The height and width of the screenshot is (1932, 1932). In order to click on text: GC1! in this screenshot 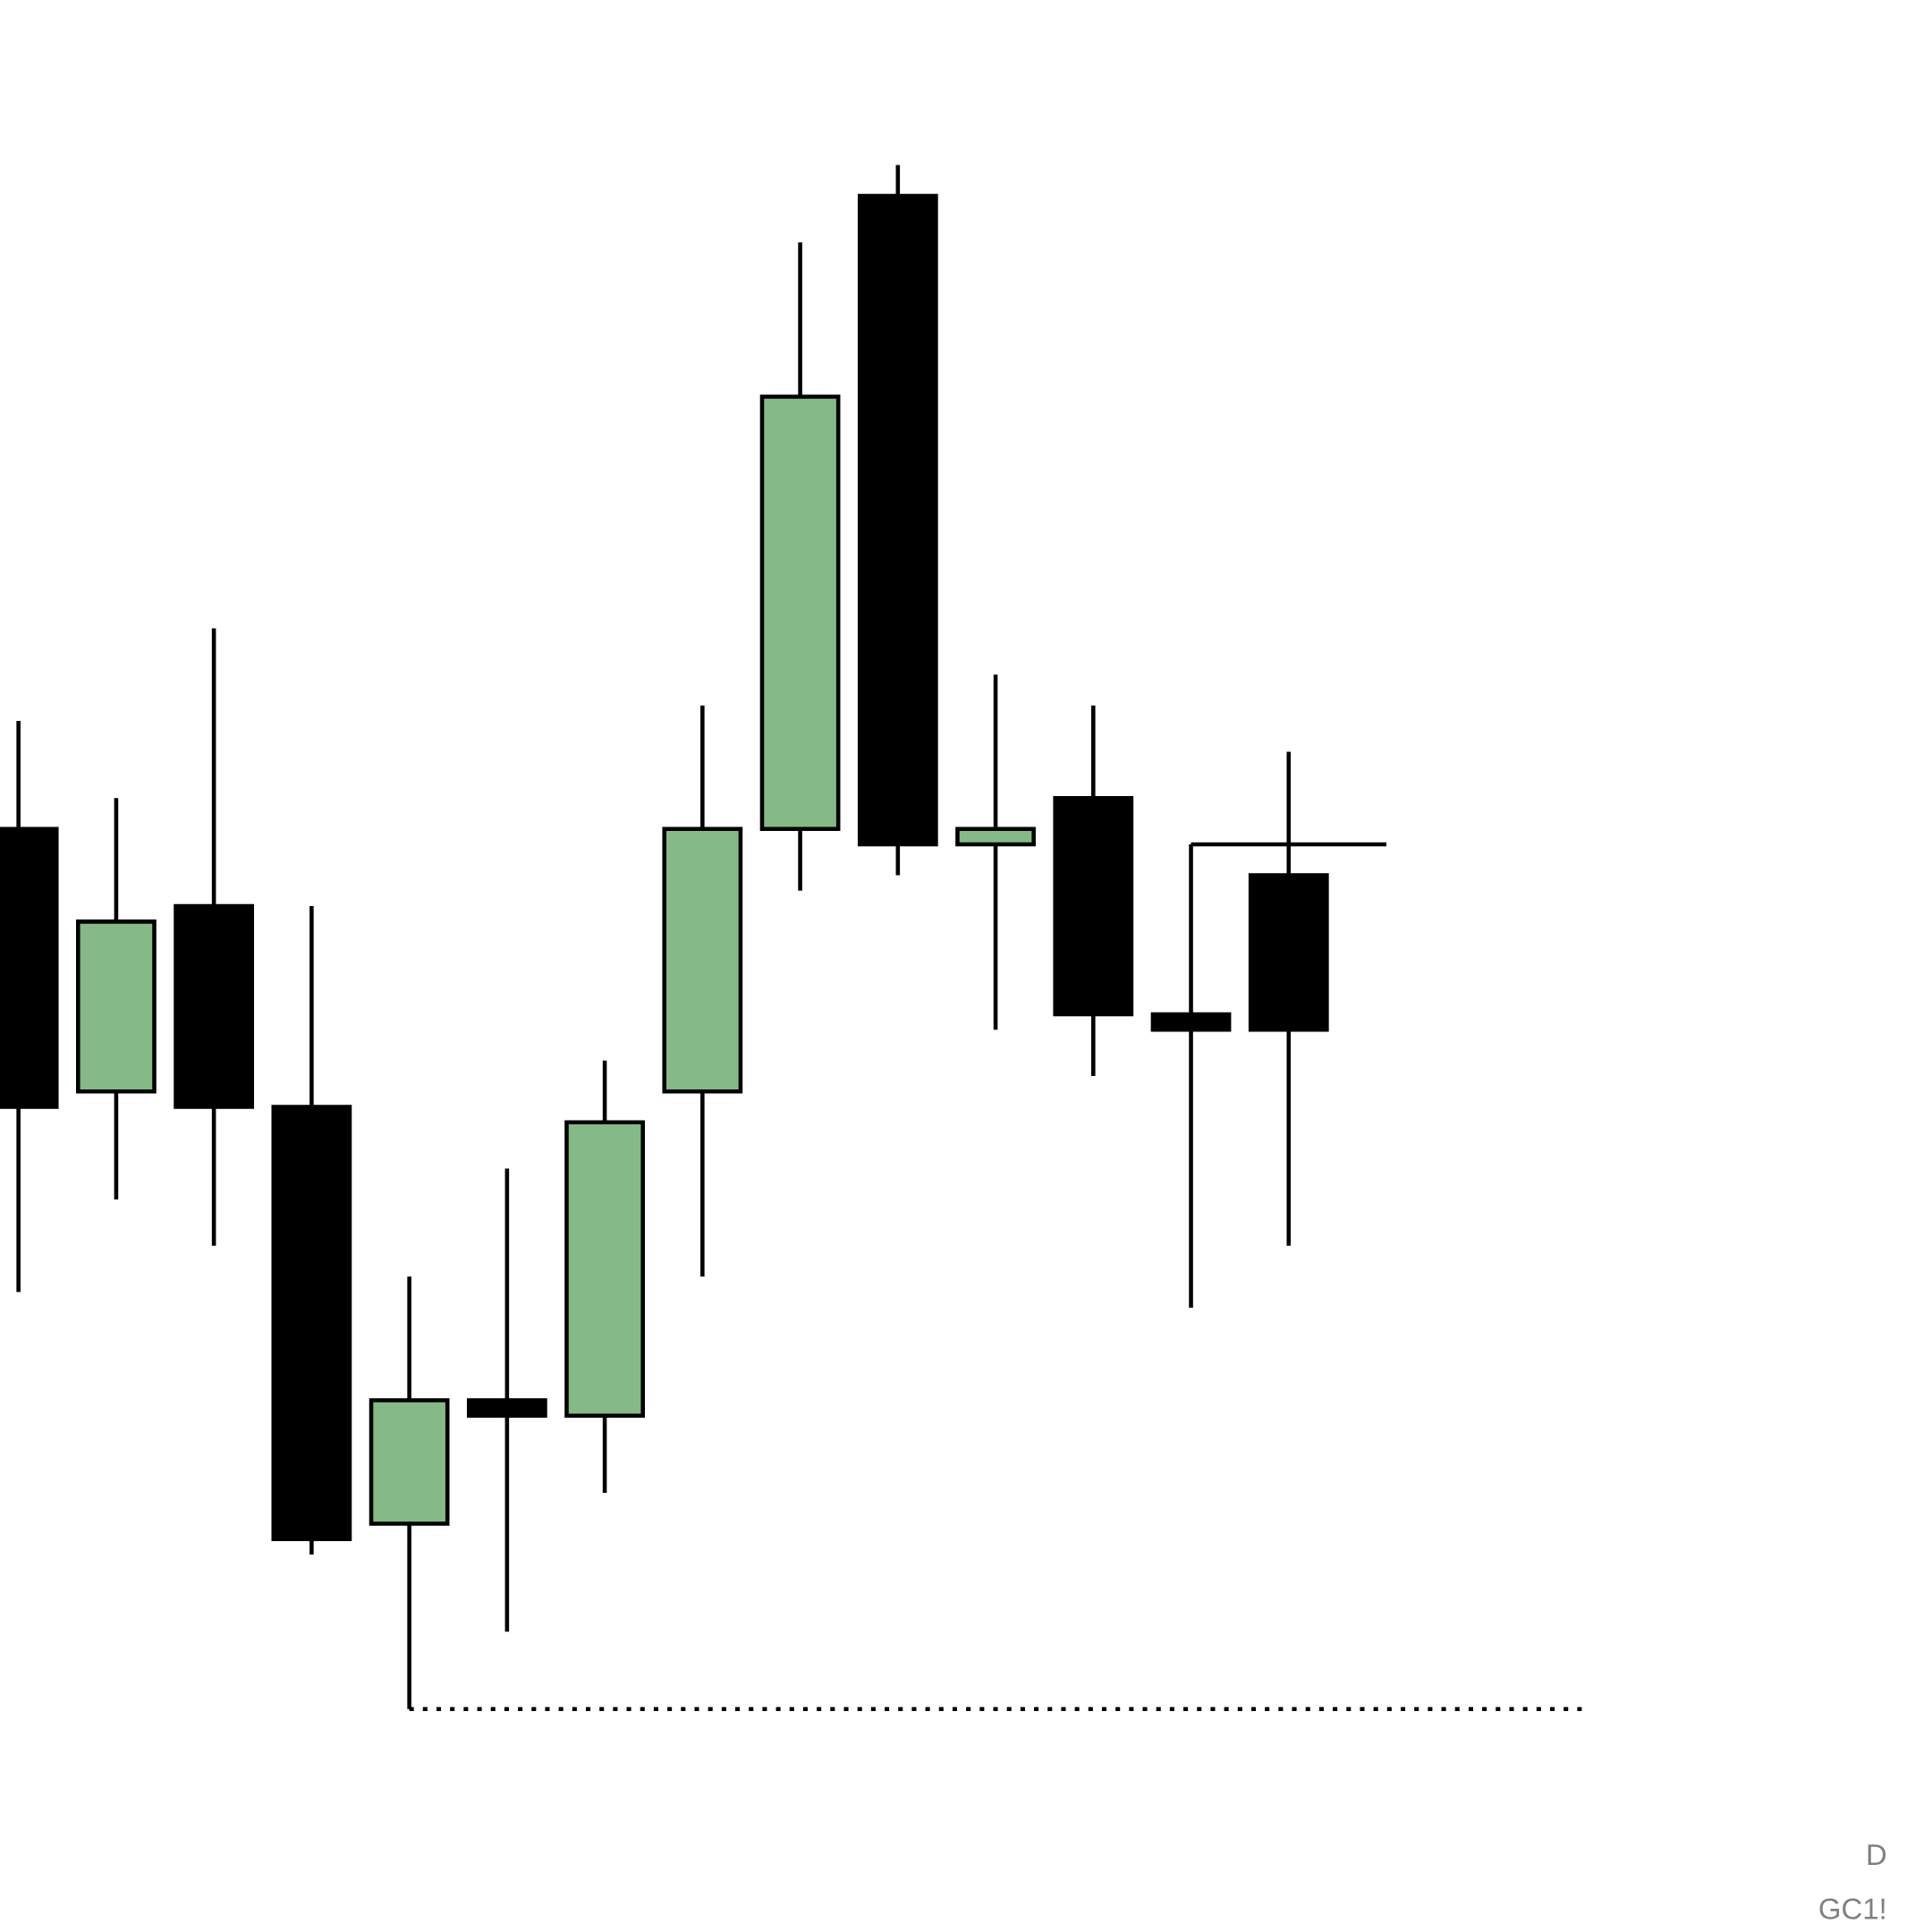, I will do `click(1852, 1908)`.